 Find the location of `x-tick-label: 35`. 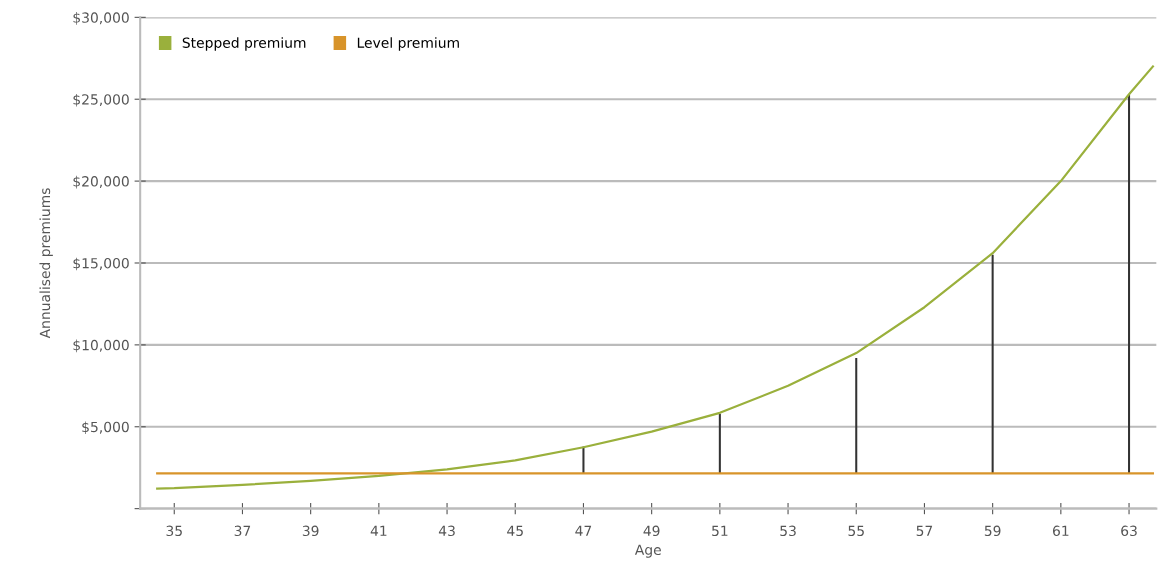

x-tick-label: 35 is located at coordinates (174, 531).